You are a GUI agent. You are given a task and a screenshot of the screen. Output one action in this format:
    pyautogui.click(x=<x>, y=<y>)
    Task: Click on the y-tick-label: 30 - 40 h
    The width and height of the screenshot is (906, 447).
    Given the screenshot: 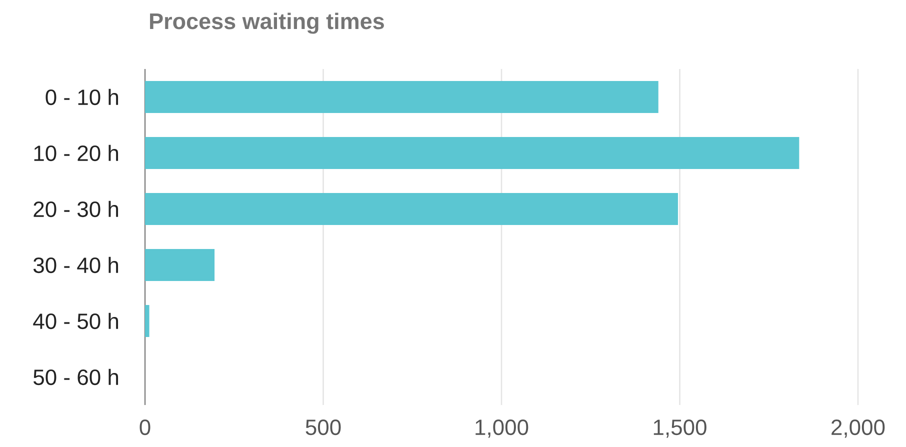 What is the action you would take?
    pyautogui.click(x=75, y=265)
    